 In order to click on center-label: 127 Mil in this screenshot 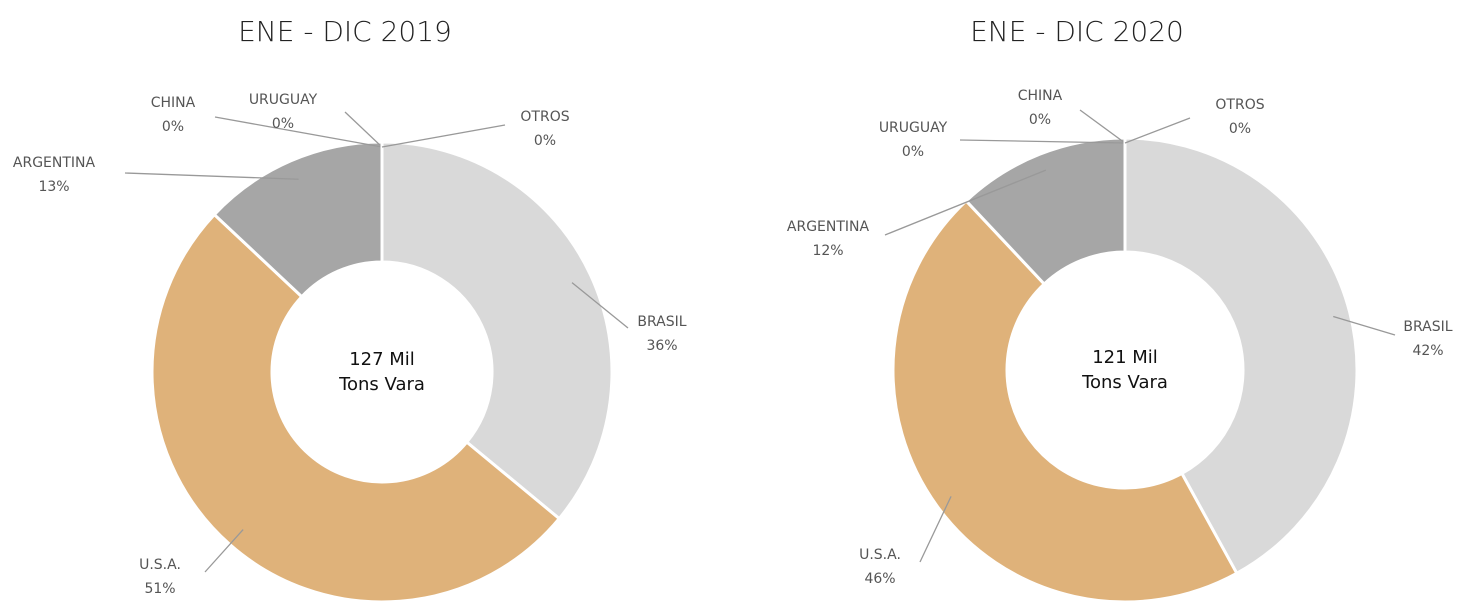, I will do `click(382, 359)`.